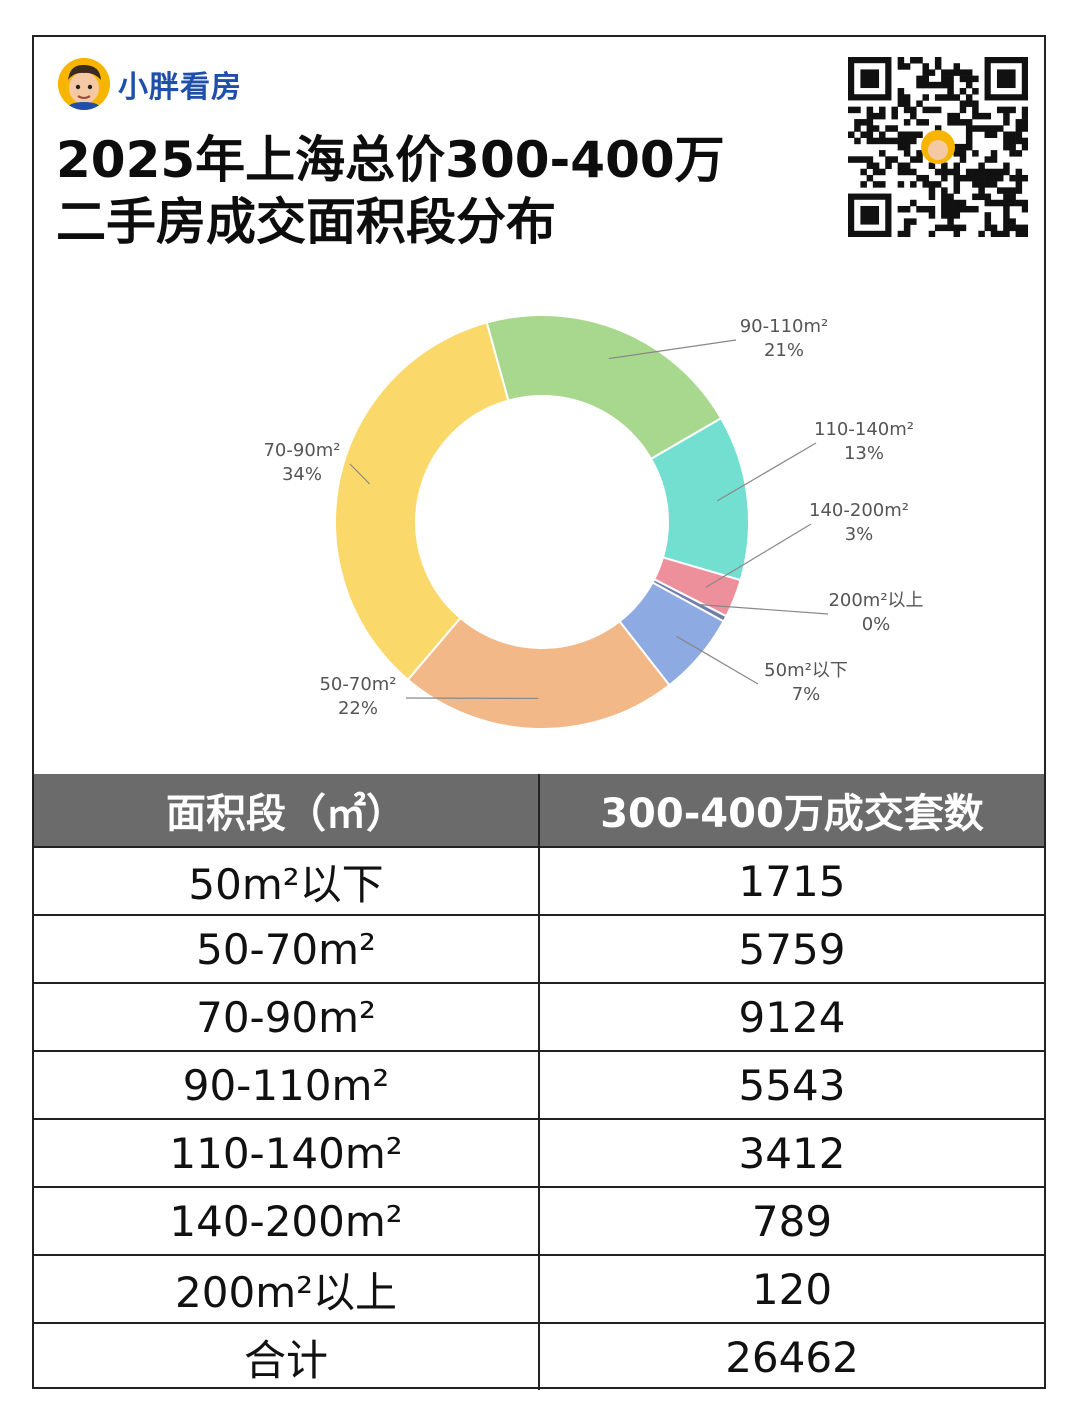  I want to click on avatar, so click(84, 84).